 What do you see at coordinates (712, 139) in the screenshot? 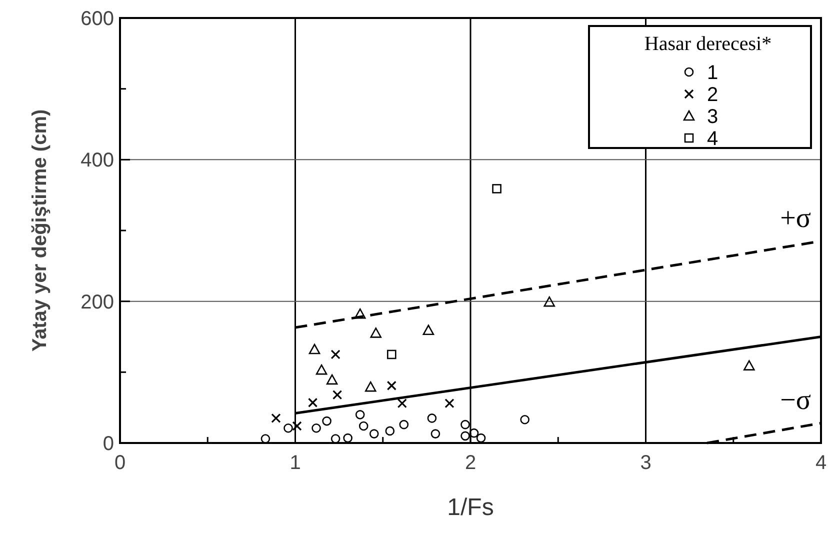
I see `legend-label: 4` at bounding box center [712, 139].